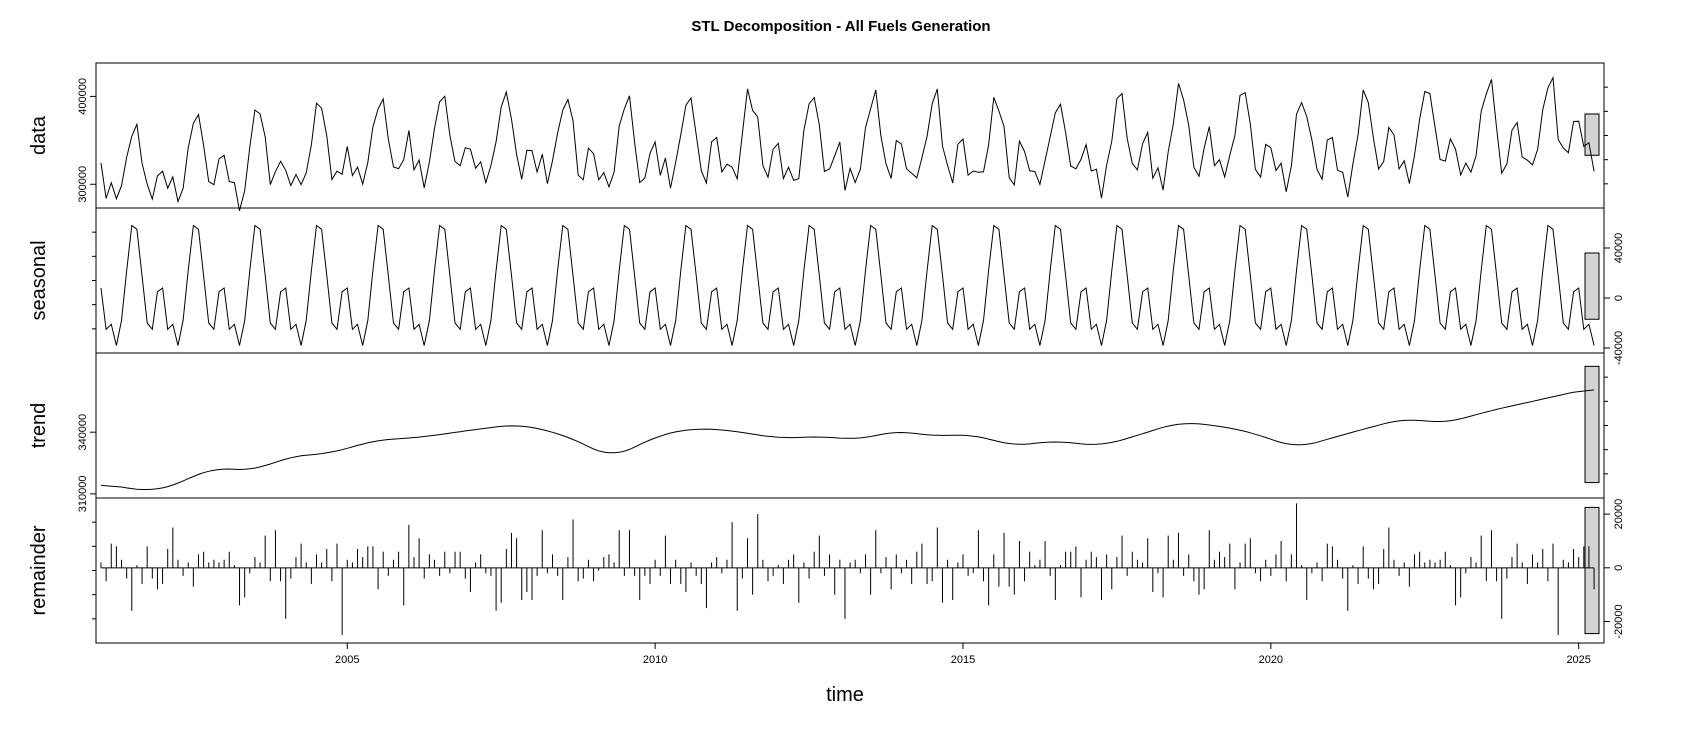  Describe the element at coordinates (1592, 570) in the screenshot. I see `scale-bar-remainder` at that location.